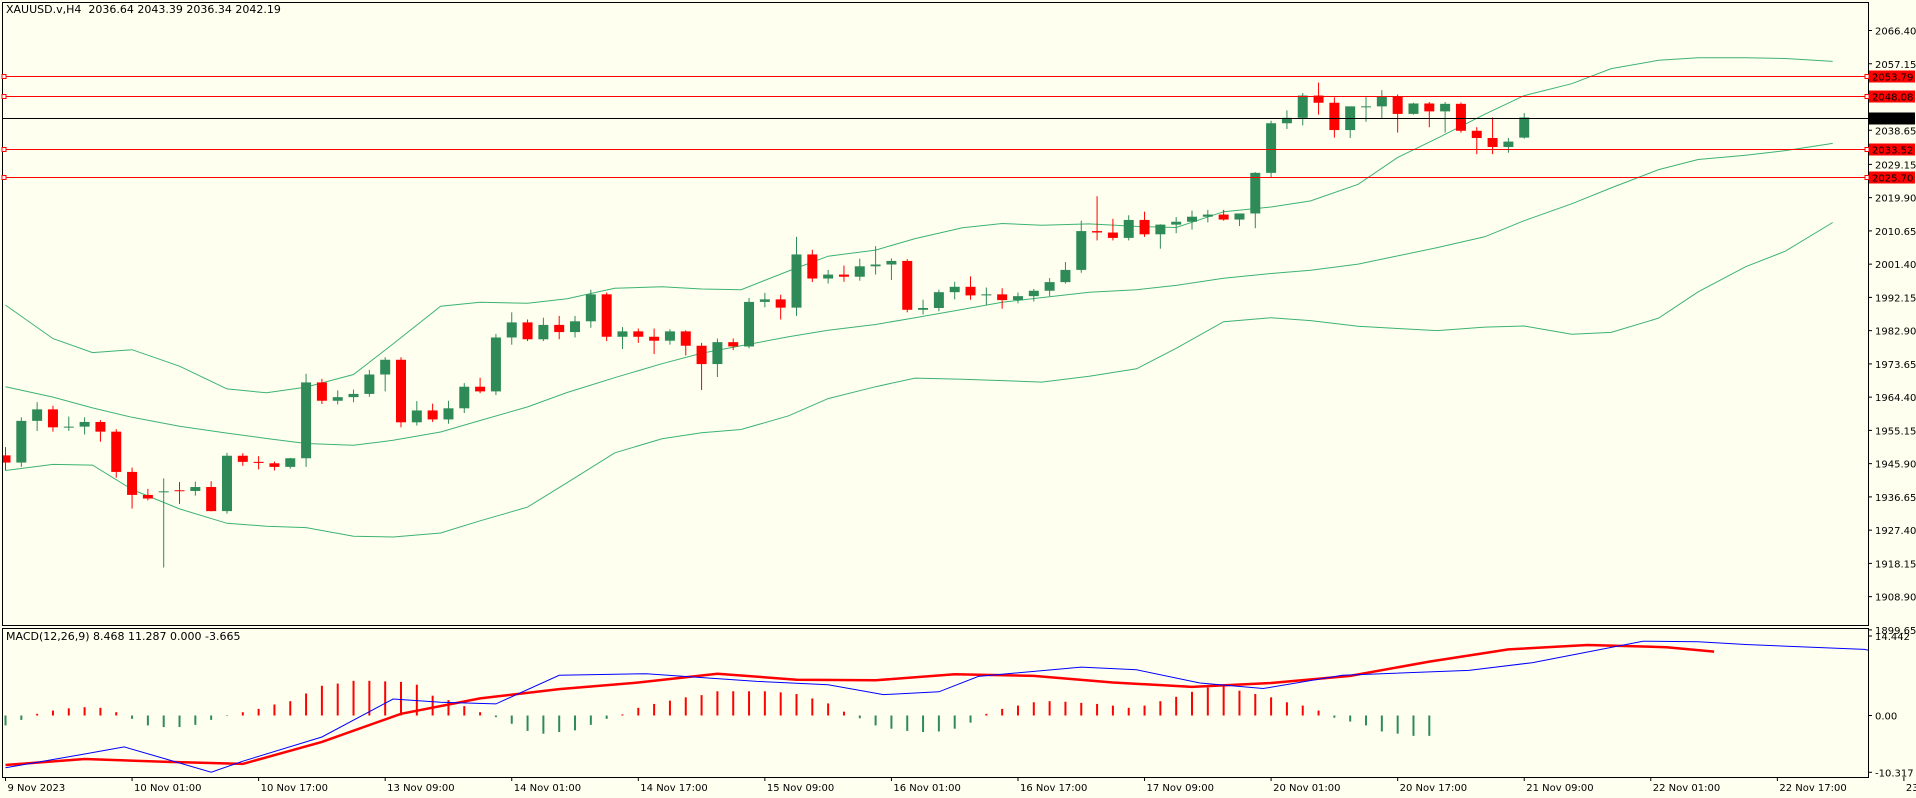  I want to click on price-tick-label: 1955.15, so click(1895, 431).